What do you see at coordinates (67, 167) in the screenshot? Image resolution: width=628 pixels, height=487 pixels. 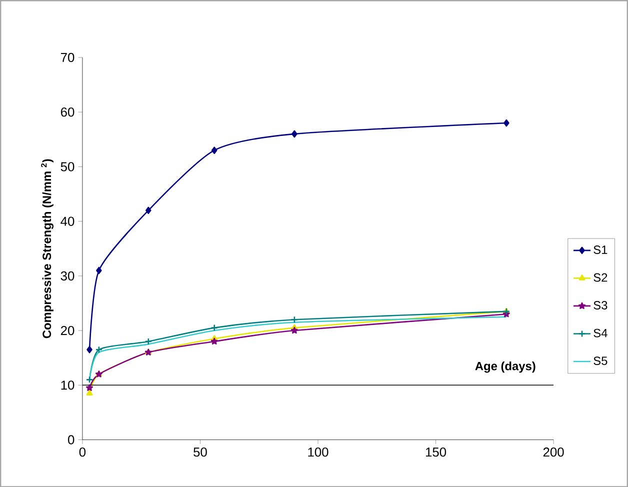 I see `y-tick-label: 50` at bounding box center [67, 167].